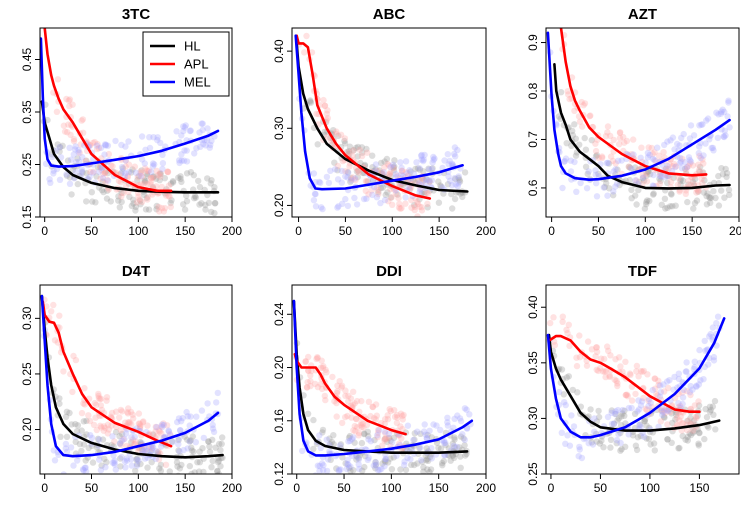  I want to click on x-tick-label: 50, so click(344, 488).